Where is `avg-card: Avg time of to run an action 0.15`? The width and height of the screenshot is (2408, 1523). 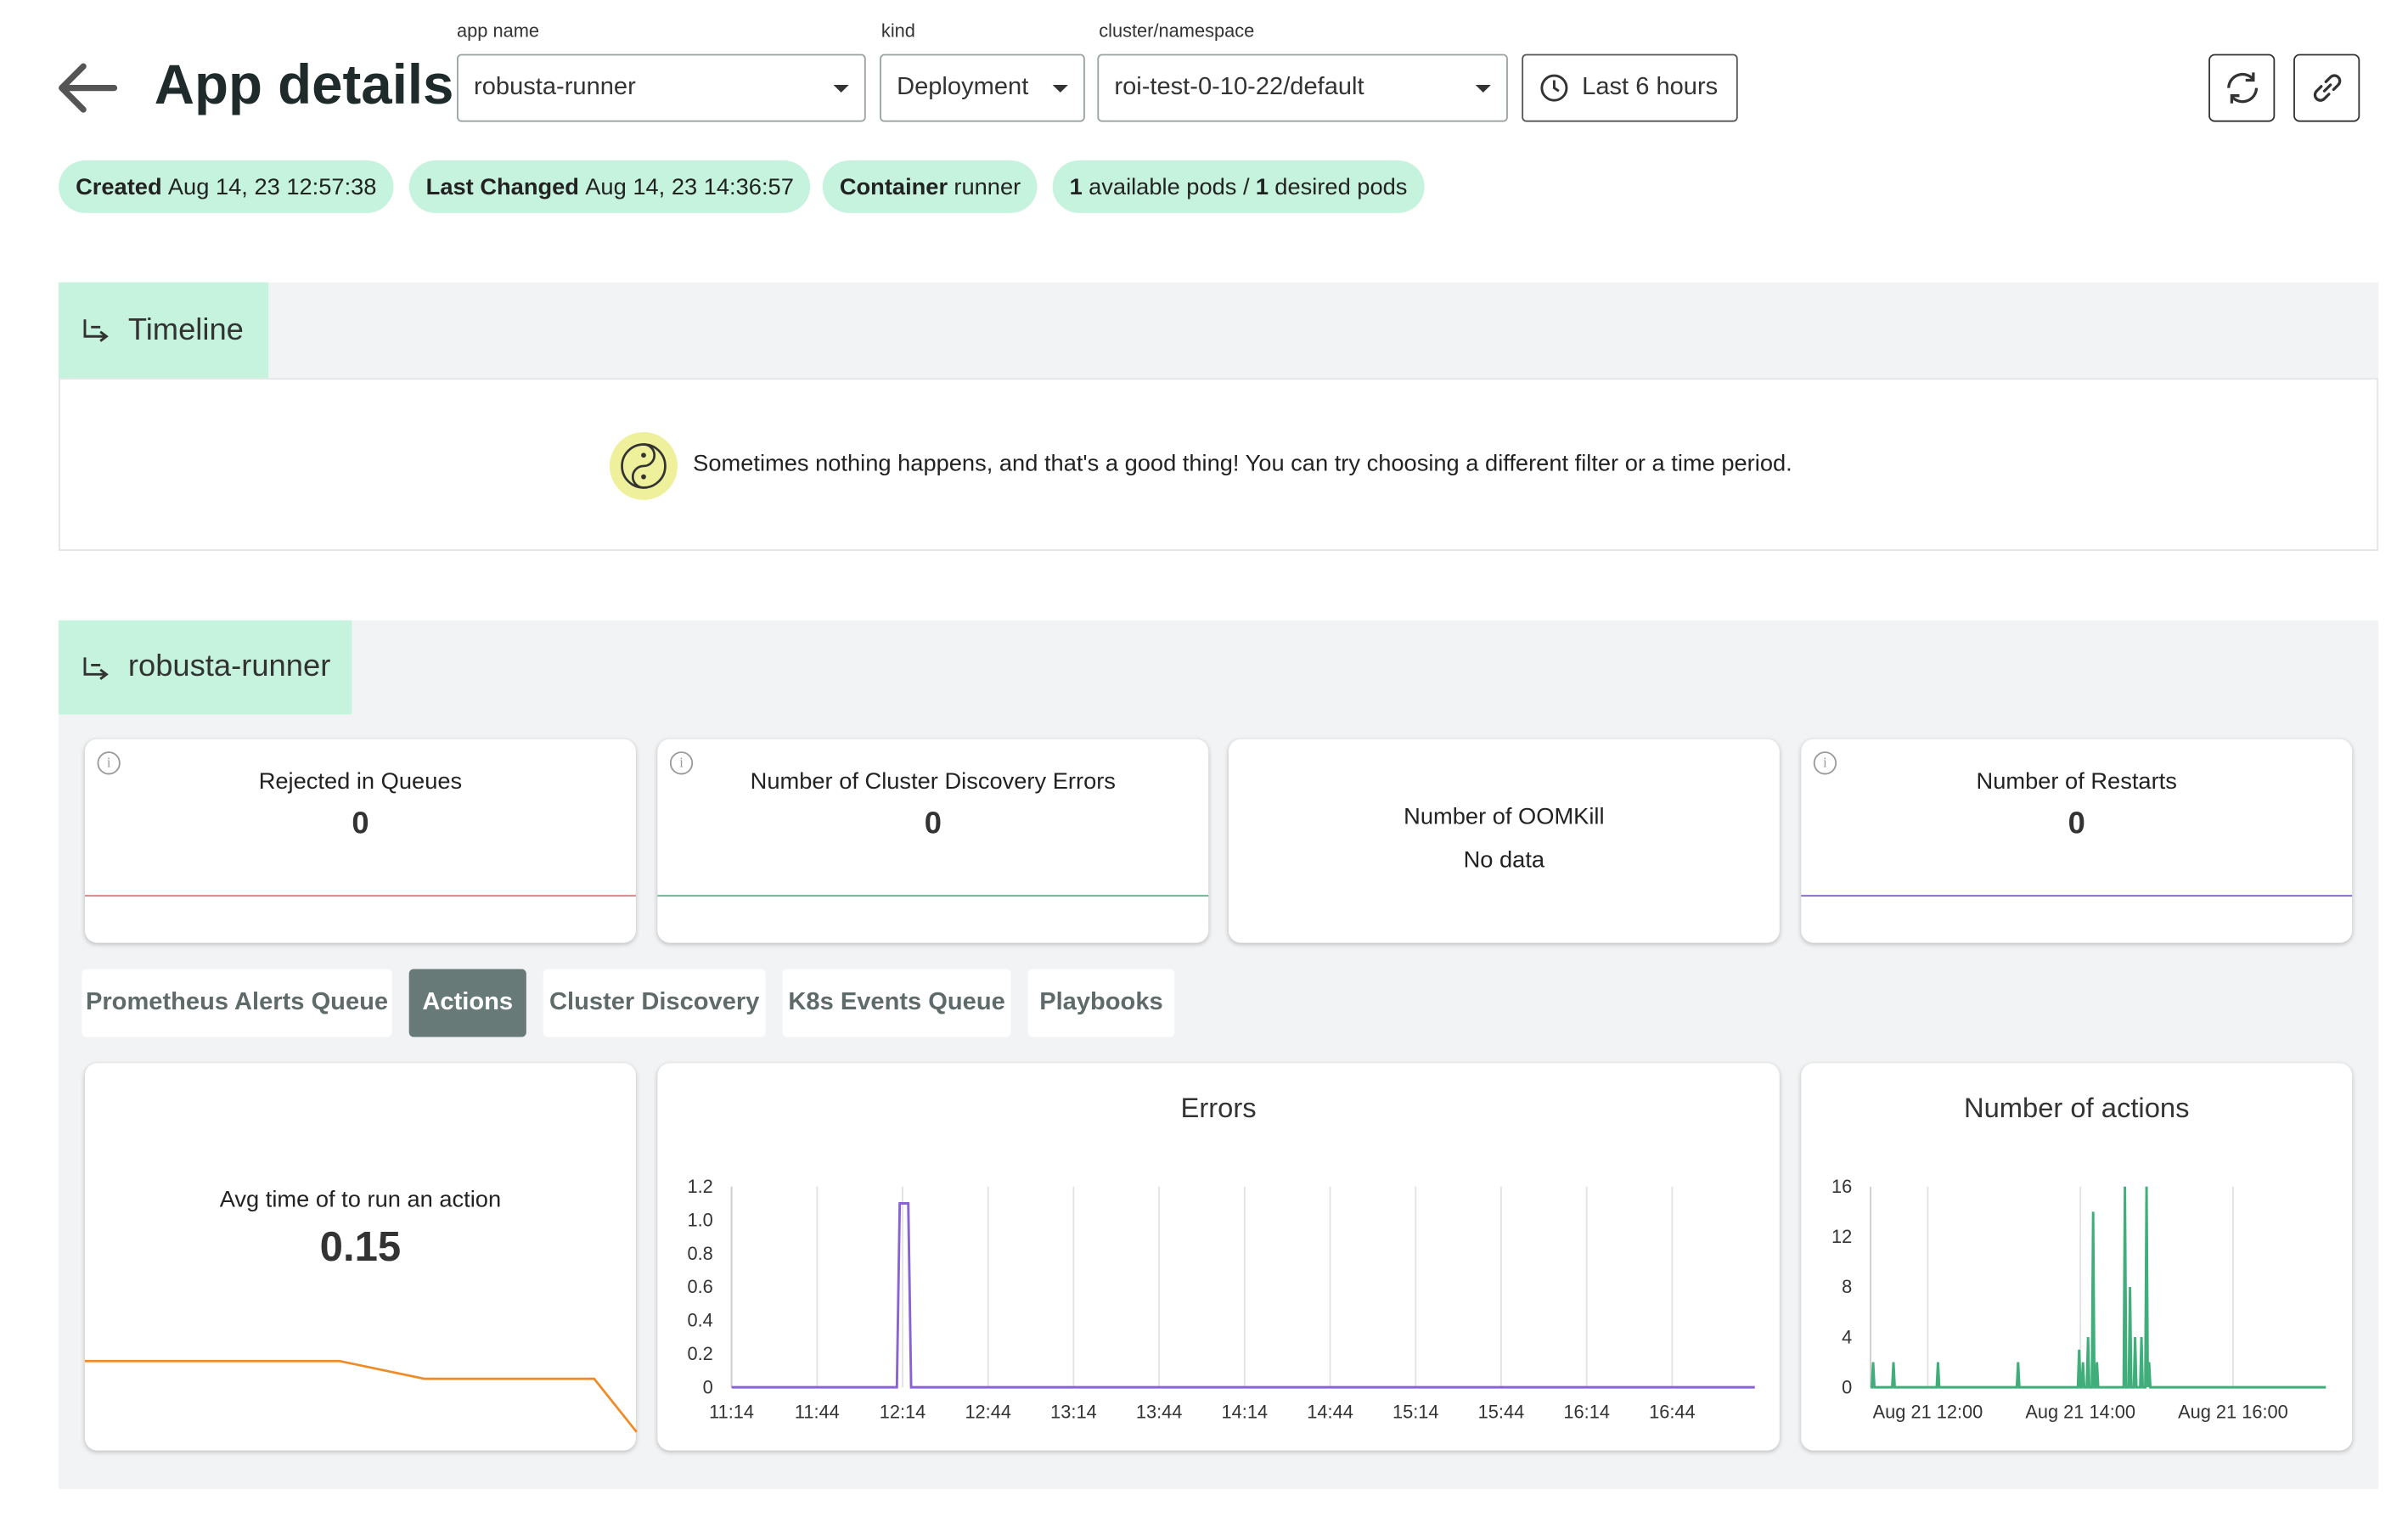 avg-card: Avg time of to run an action 0.15 is located at coordinates (360, 1257).